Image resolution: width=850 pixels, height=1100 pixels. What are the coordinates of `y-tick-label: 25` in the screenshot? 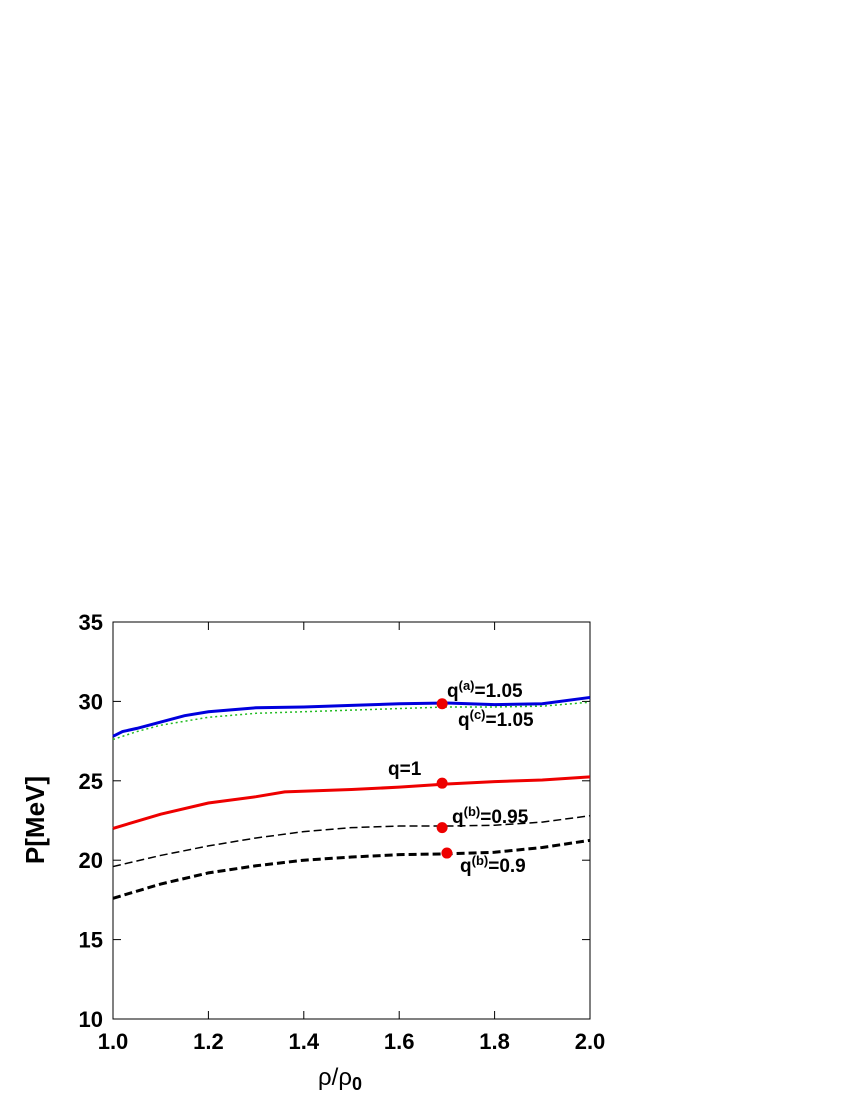 It's located at (91, 781).